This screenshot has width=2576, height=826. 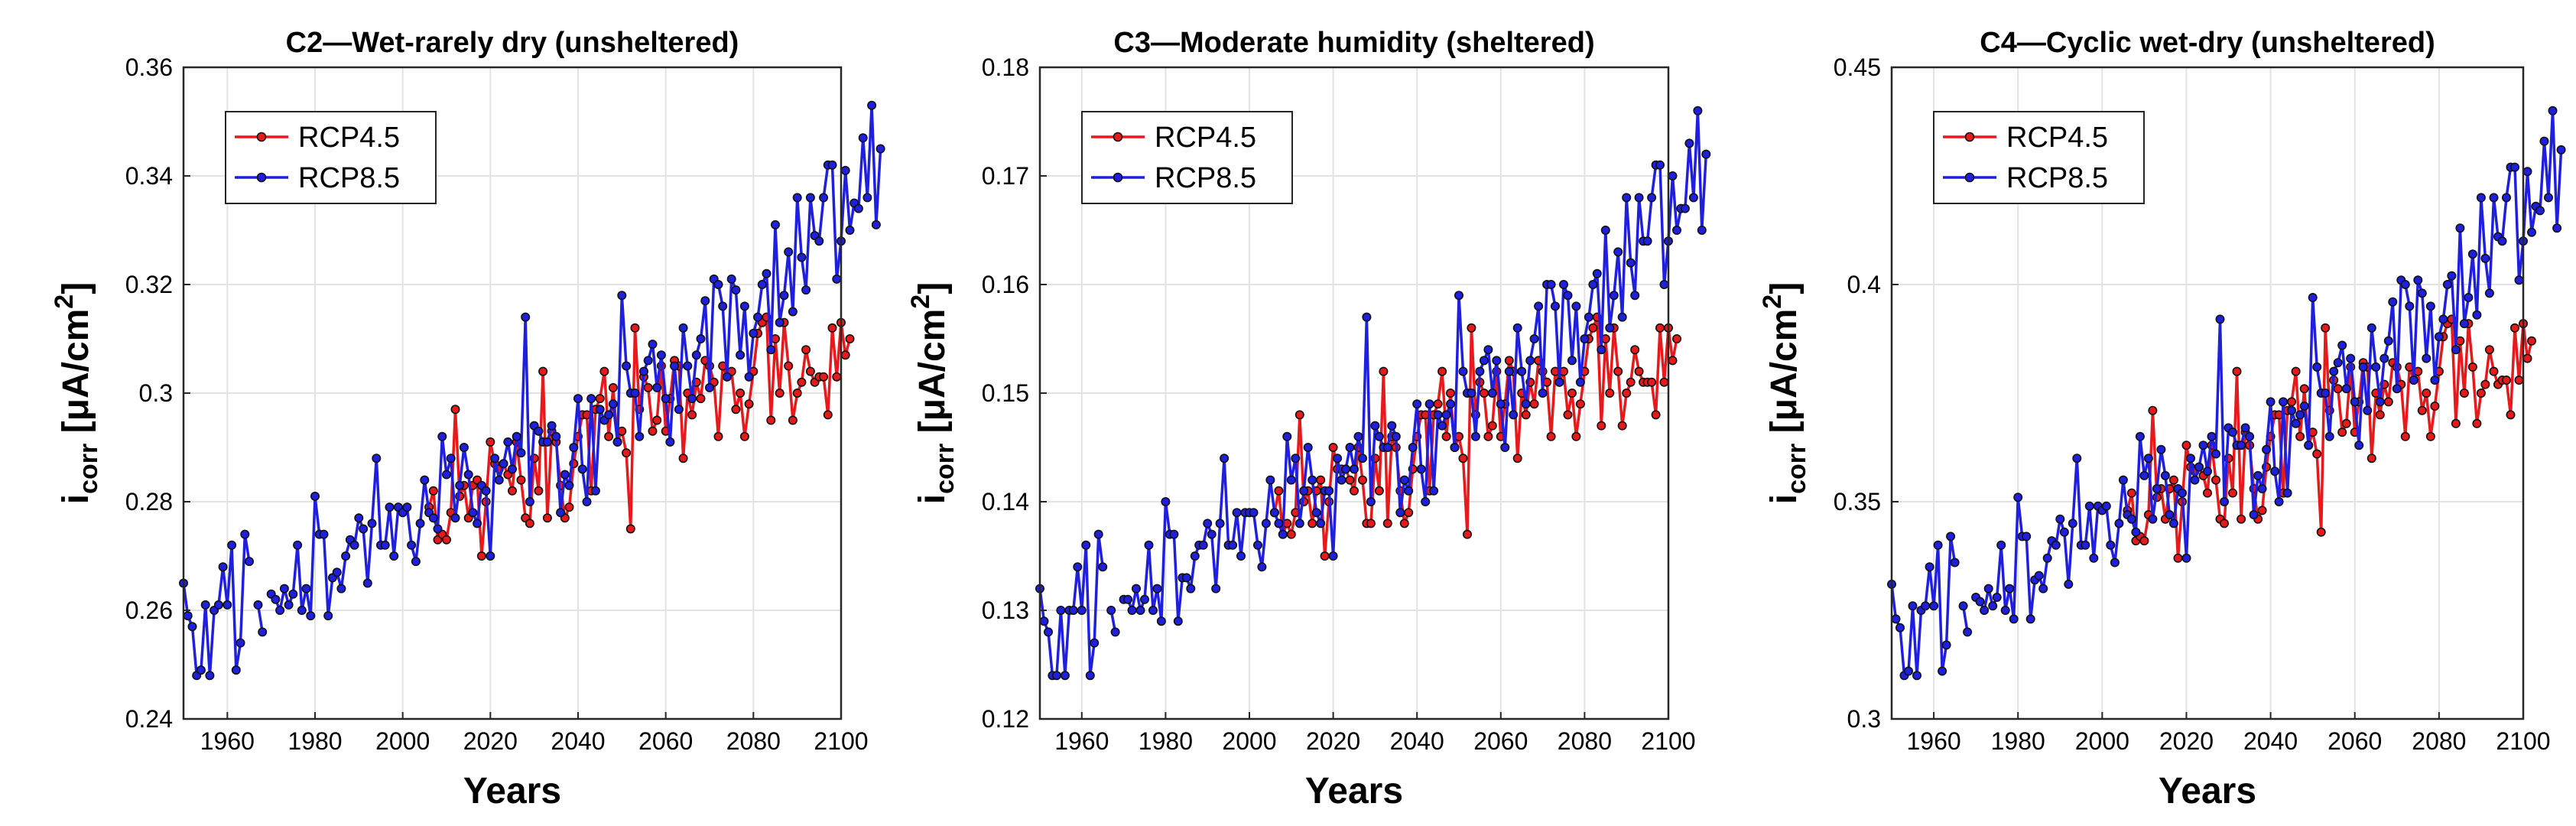 I want to click on x-tick-label: 1960, so click(x=1082, y=741).